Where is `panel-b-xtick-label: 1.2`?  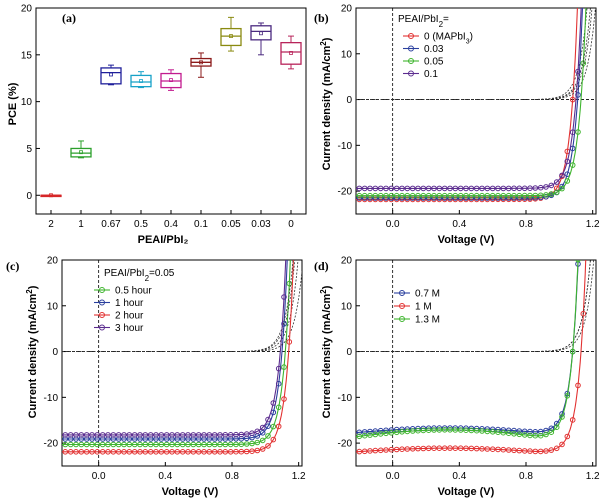 panel-b-xtick-label: 1.2 is located at coordinates (593, 224).